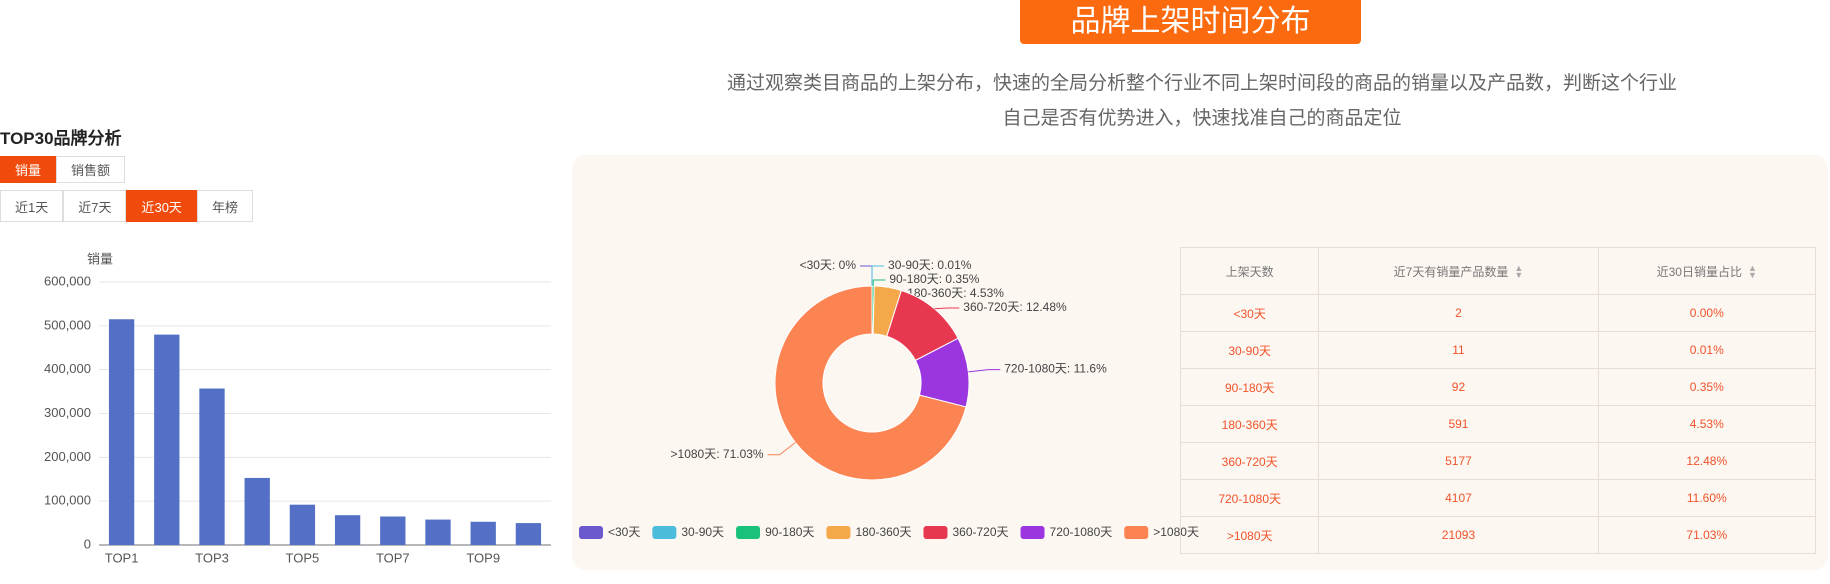 The height and width of the screenshot is (584, 1830). Describe the element at coordinates (483, 557) in the screenshot. I see `x-tick-label: TOP9` at that location.